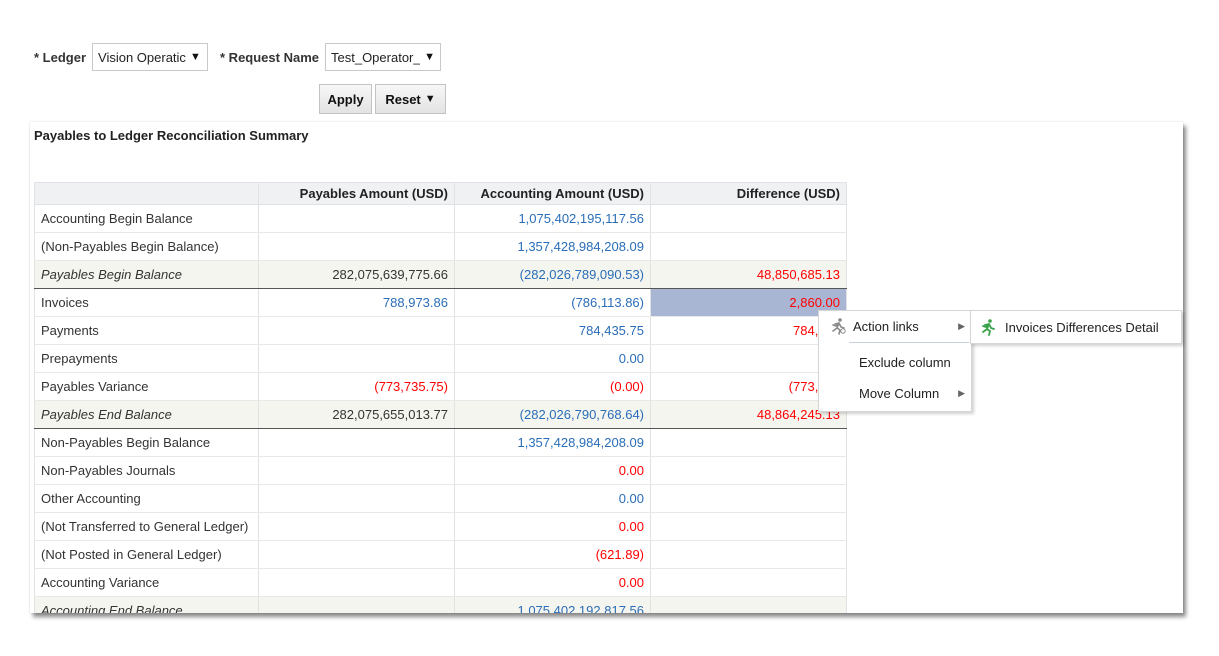 The width and height of the screenshot is (1219, 656). Describe the element at coordinates (905, 362) in the screenshot. I see `menu-item-label: Exclude column` at that location.